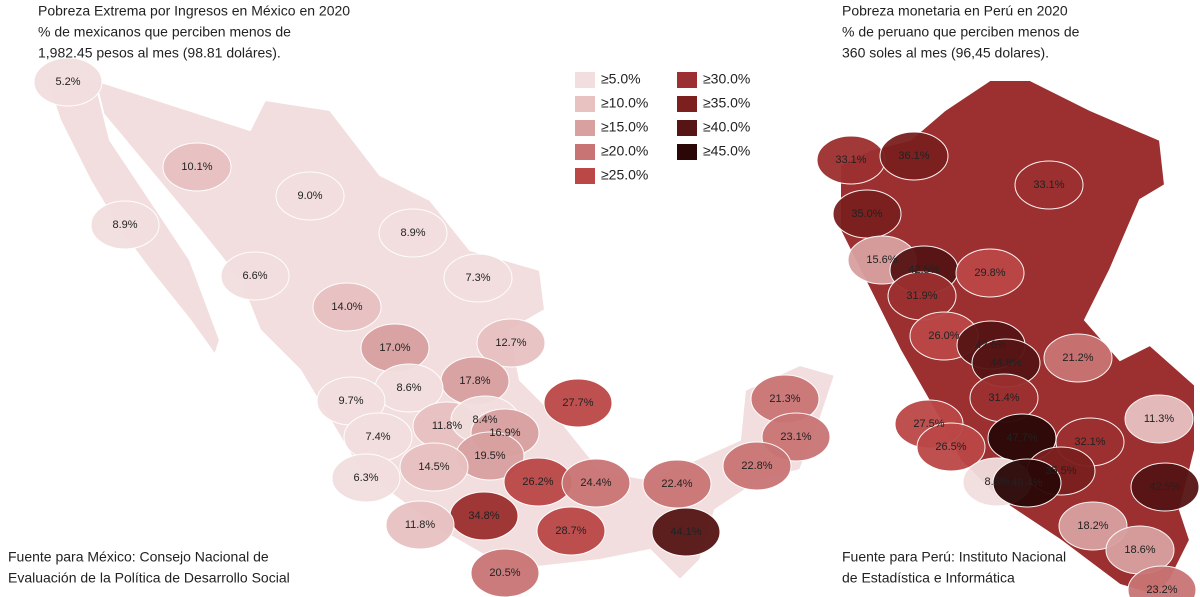 The height and width of the screenshot is (597, 1200). I want to click on region-label: 26.2%, so click(537, 482).